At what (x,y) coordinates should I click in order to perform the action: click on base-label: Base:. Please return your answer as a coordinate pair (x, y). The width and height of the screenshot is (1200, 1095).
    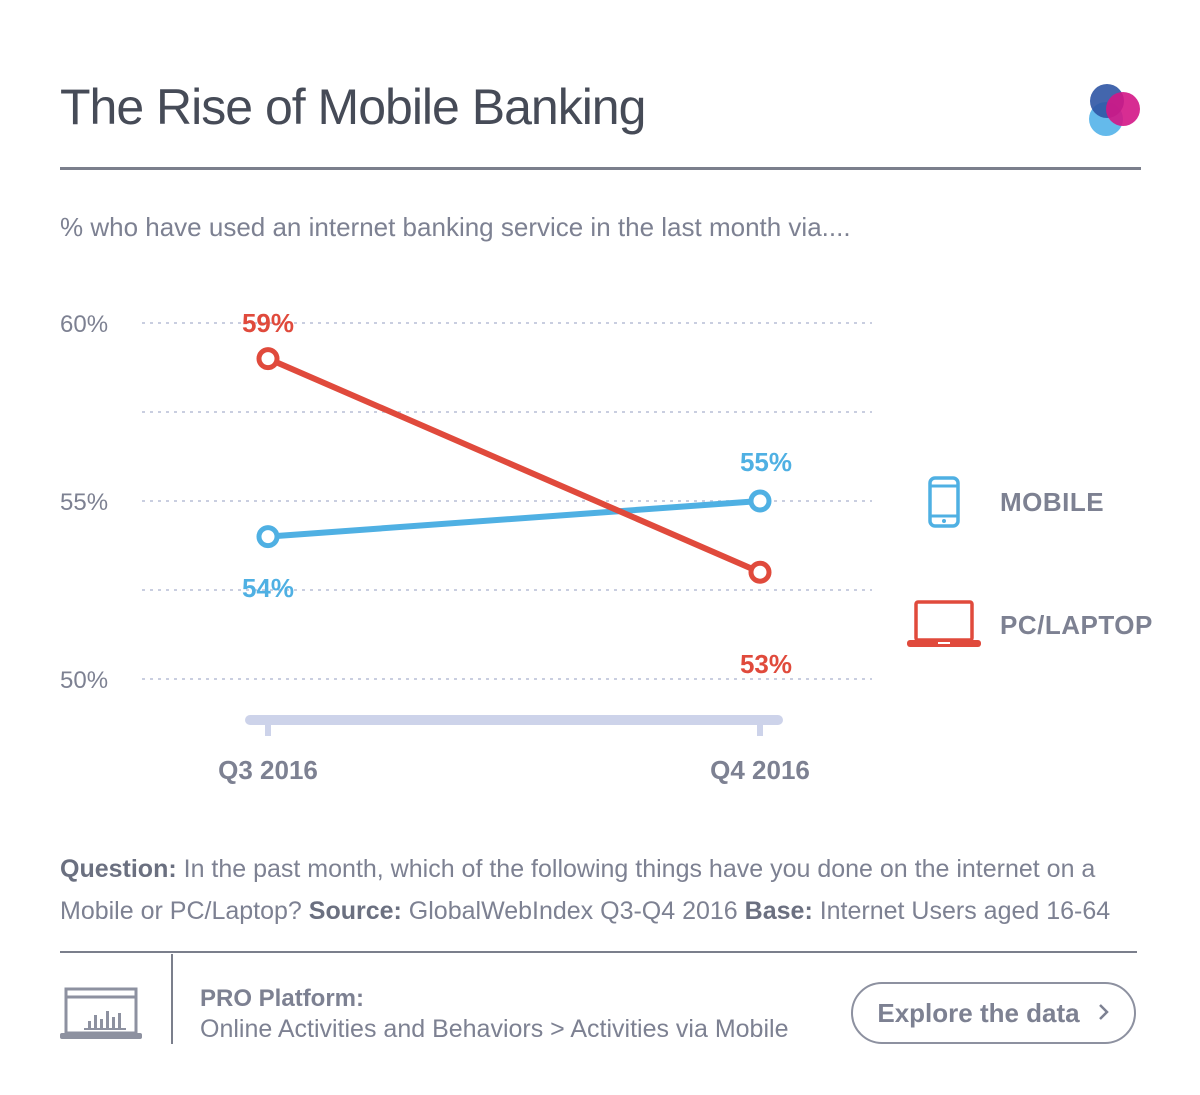
    Looking at the image, I should click on (778, 911).